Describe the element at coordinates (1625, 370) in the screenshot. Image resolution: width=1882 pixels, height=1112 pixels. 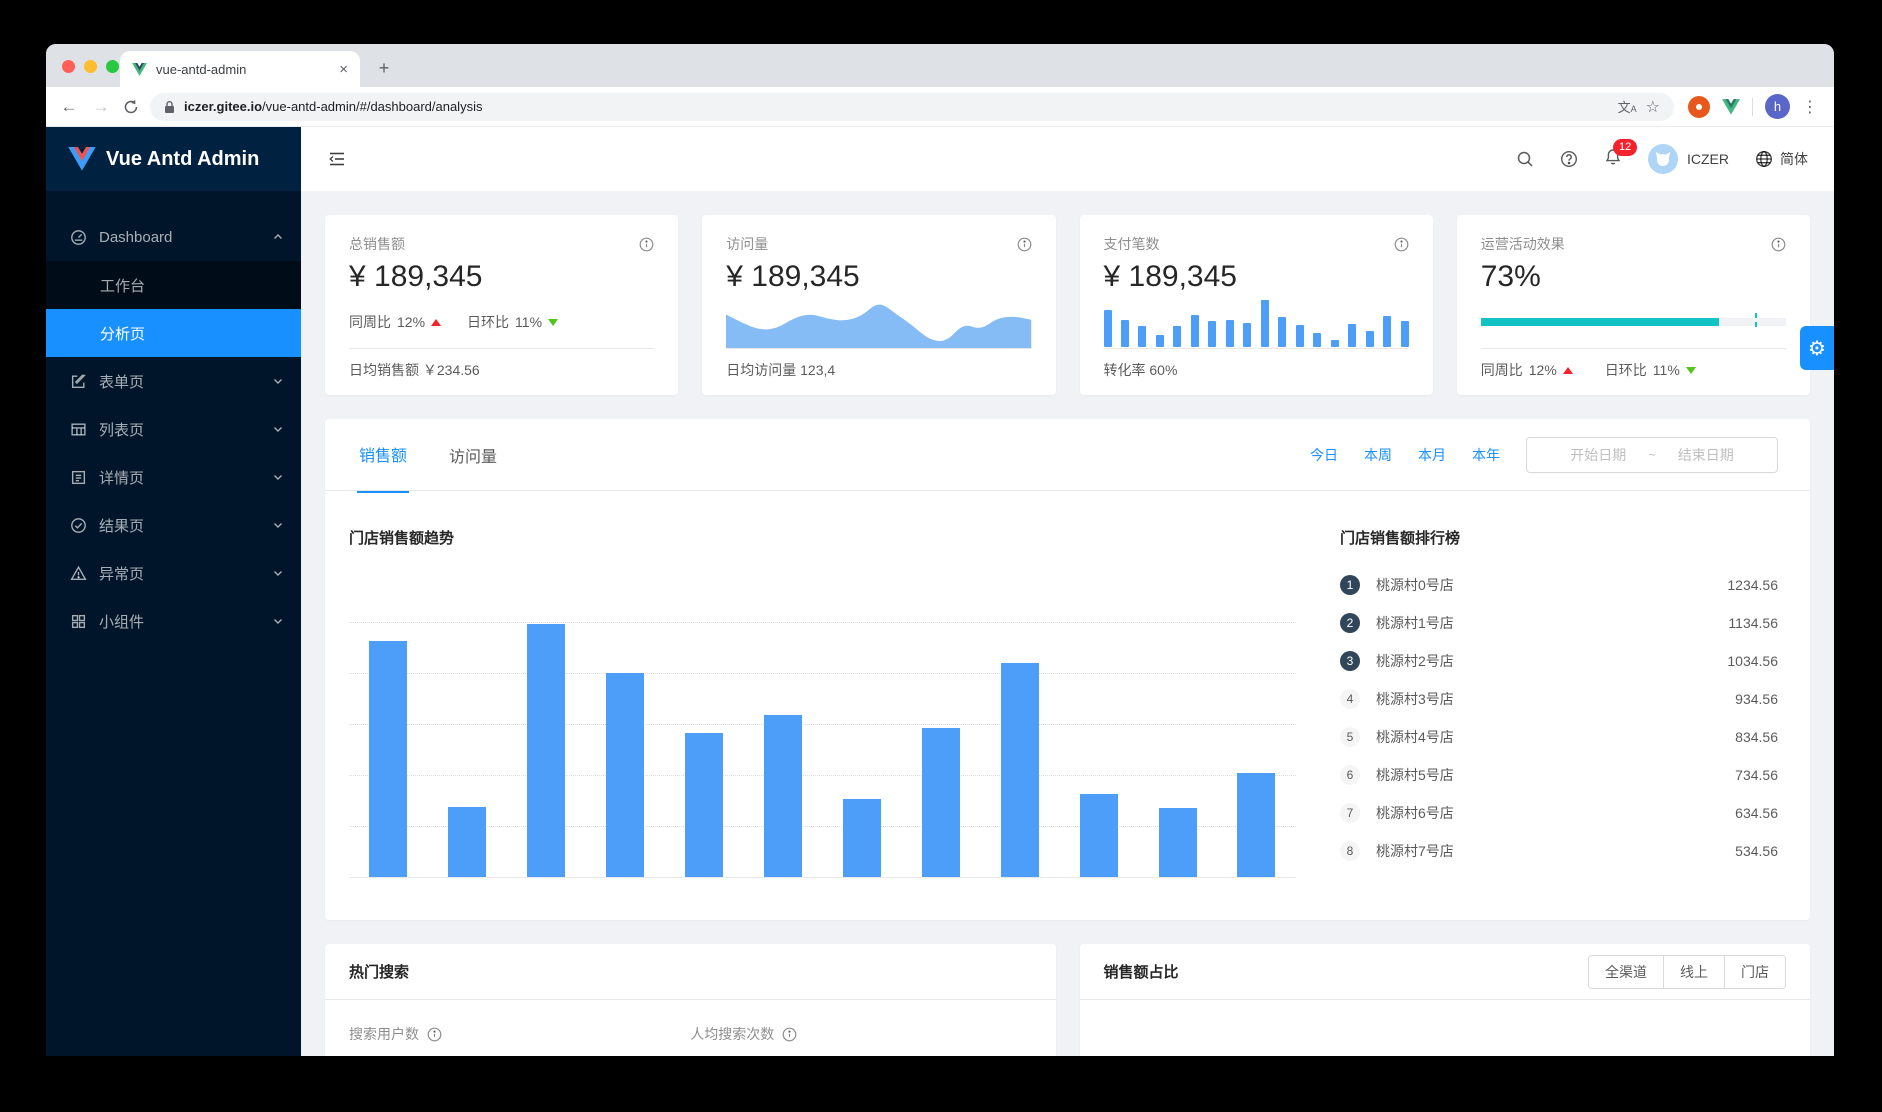
I see `trend-label: 日环比` at that location.